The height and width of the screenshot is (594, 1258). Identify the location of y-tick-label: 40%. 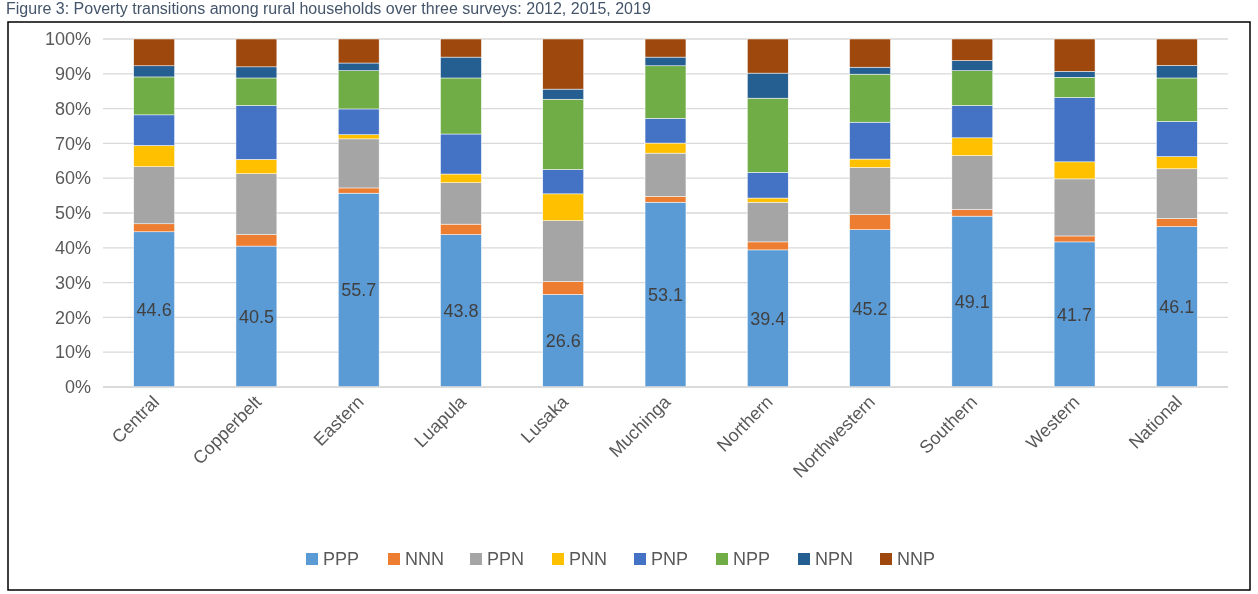
(72, 248).